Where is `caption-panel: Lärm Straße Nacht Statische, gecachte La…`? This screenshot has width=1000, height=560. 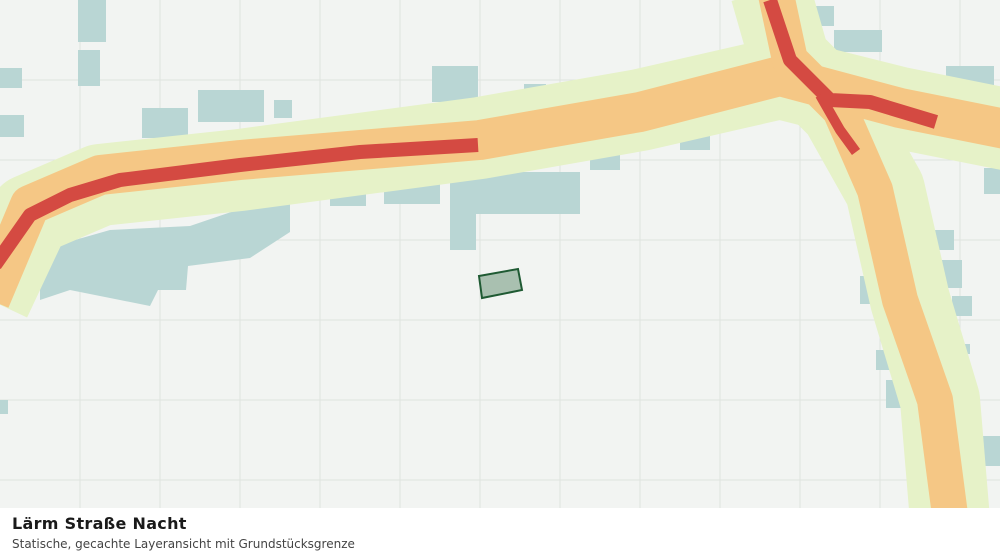 caption-panel: Lärm Straße Nacht Statische, gecachte La… is located at coordinates (500, 534).